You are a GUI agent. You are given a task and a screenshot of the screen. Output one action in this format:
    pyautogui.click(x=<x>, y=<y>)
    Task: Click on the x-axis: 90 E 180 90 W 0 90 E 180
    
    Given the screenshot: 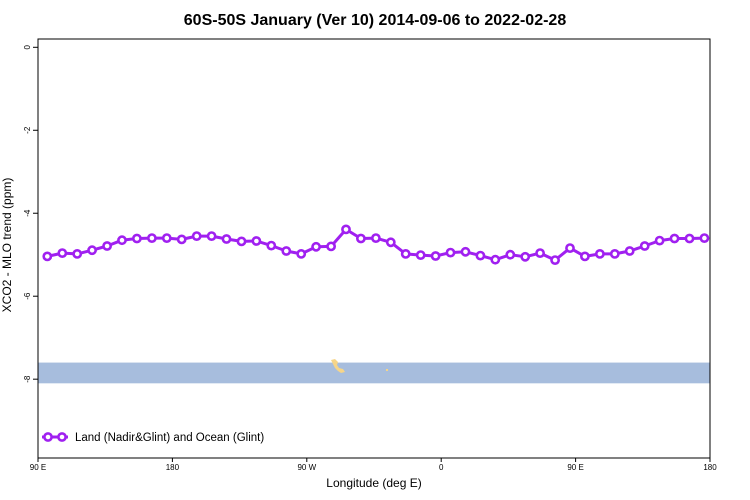 What is the action you would take?
    pyautogui.click(x=373, y=465)
    